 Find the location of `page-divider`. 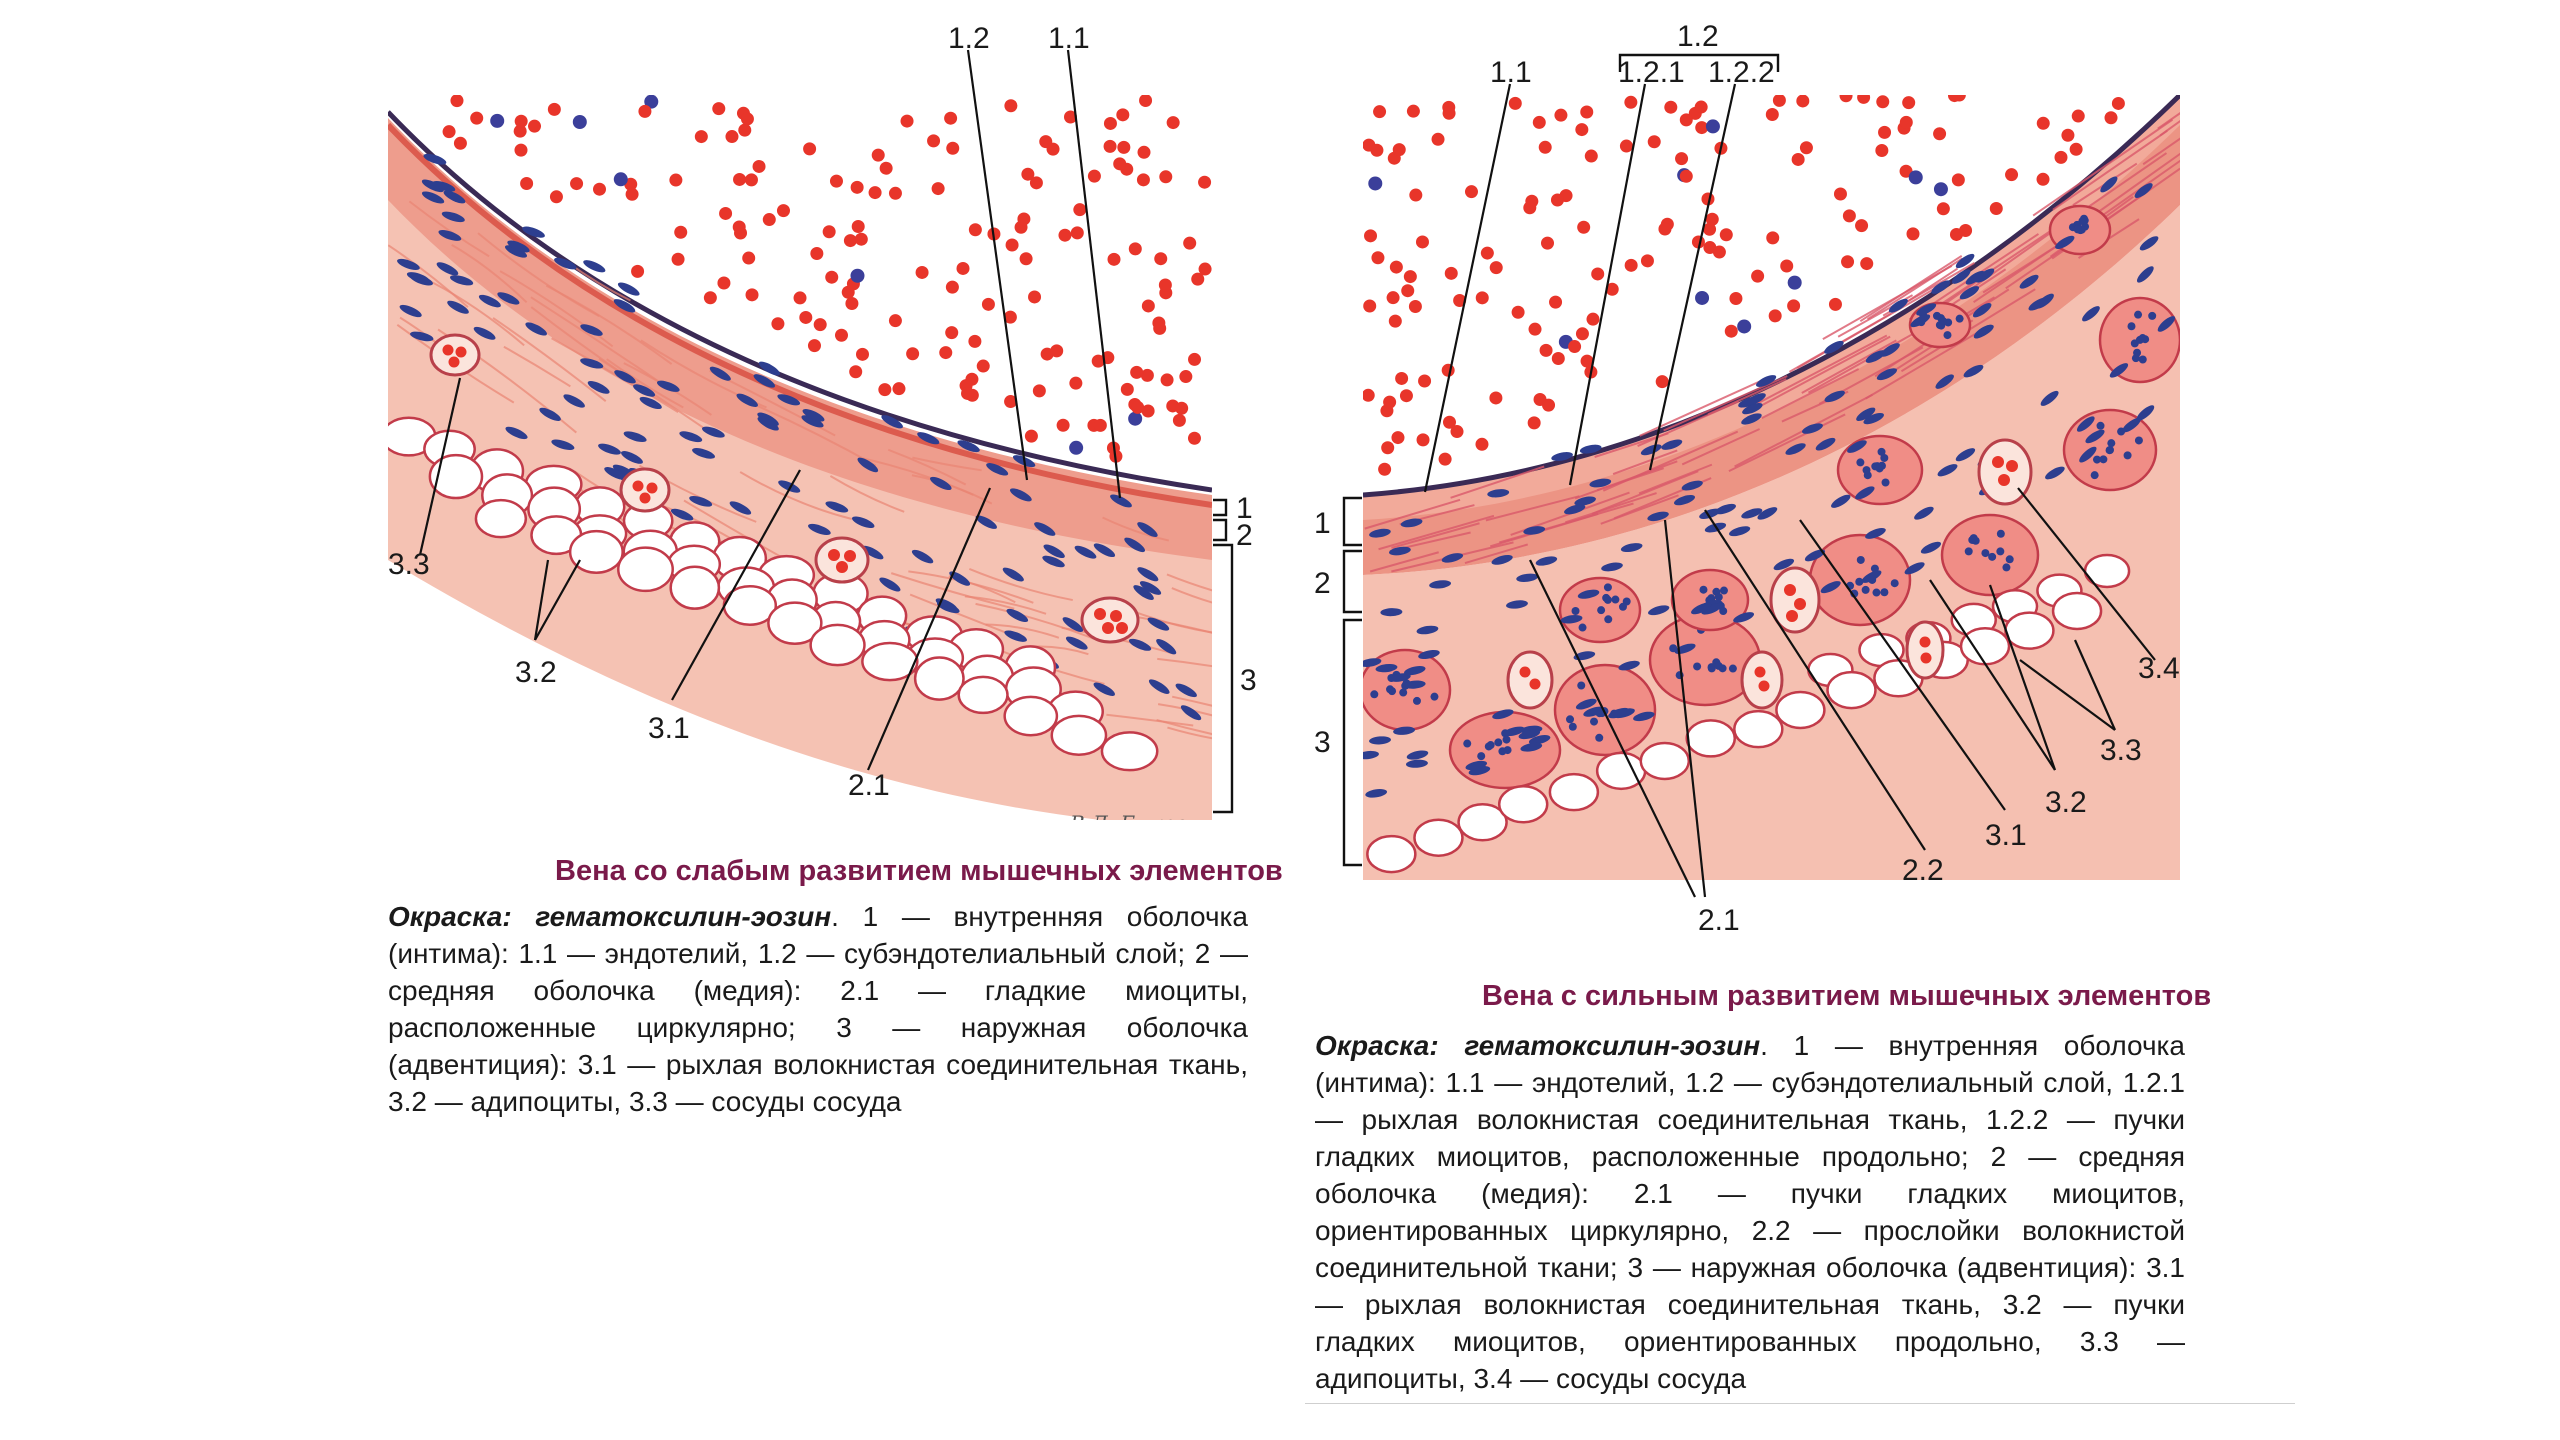

page-divider is located at coordinates (1800, 1403).